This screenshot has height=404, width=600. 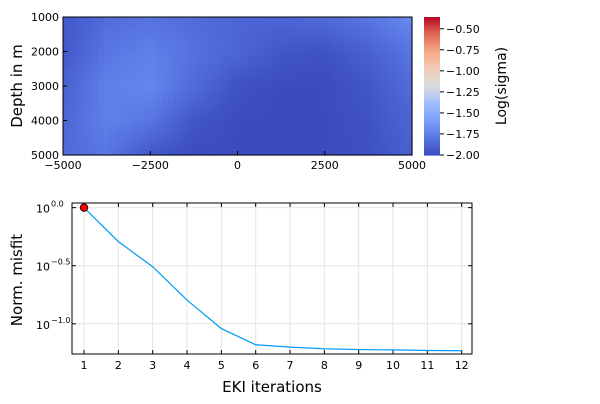 What do you see at coordinates (45, 155) in the screenshot?
I see `heatmap-ytick-label: 5000` at bounding box center [45, 155].